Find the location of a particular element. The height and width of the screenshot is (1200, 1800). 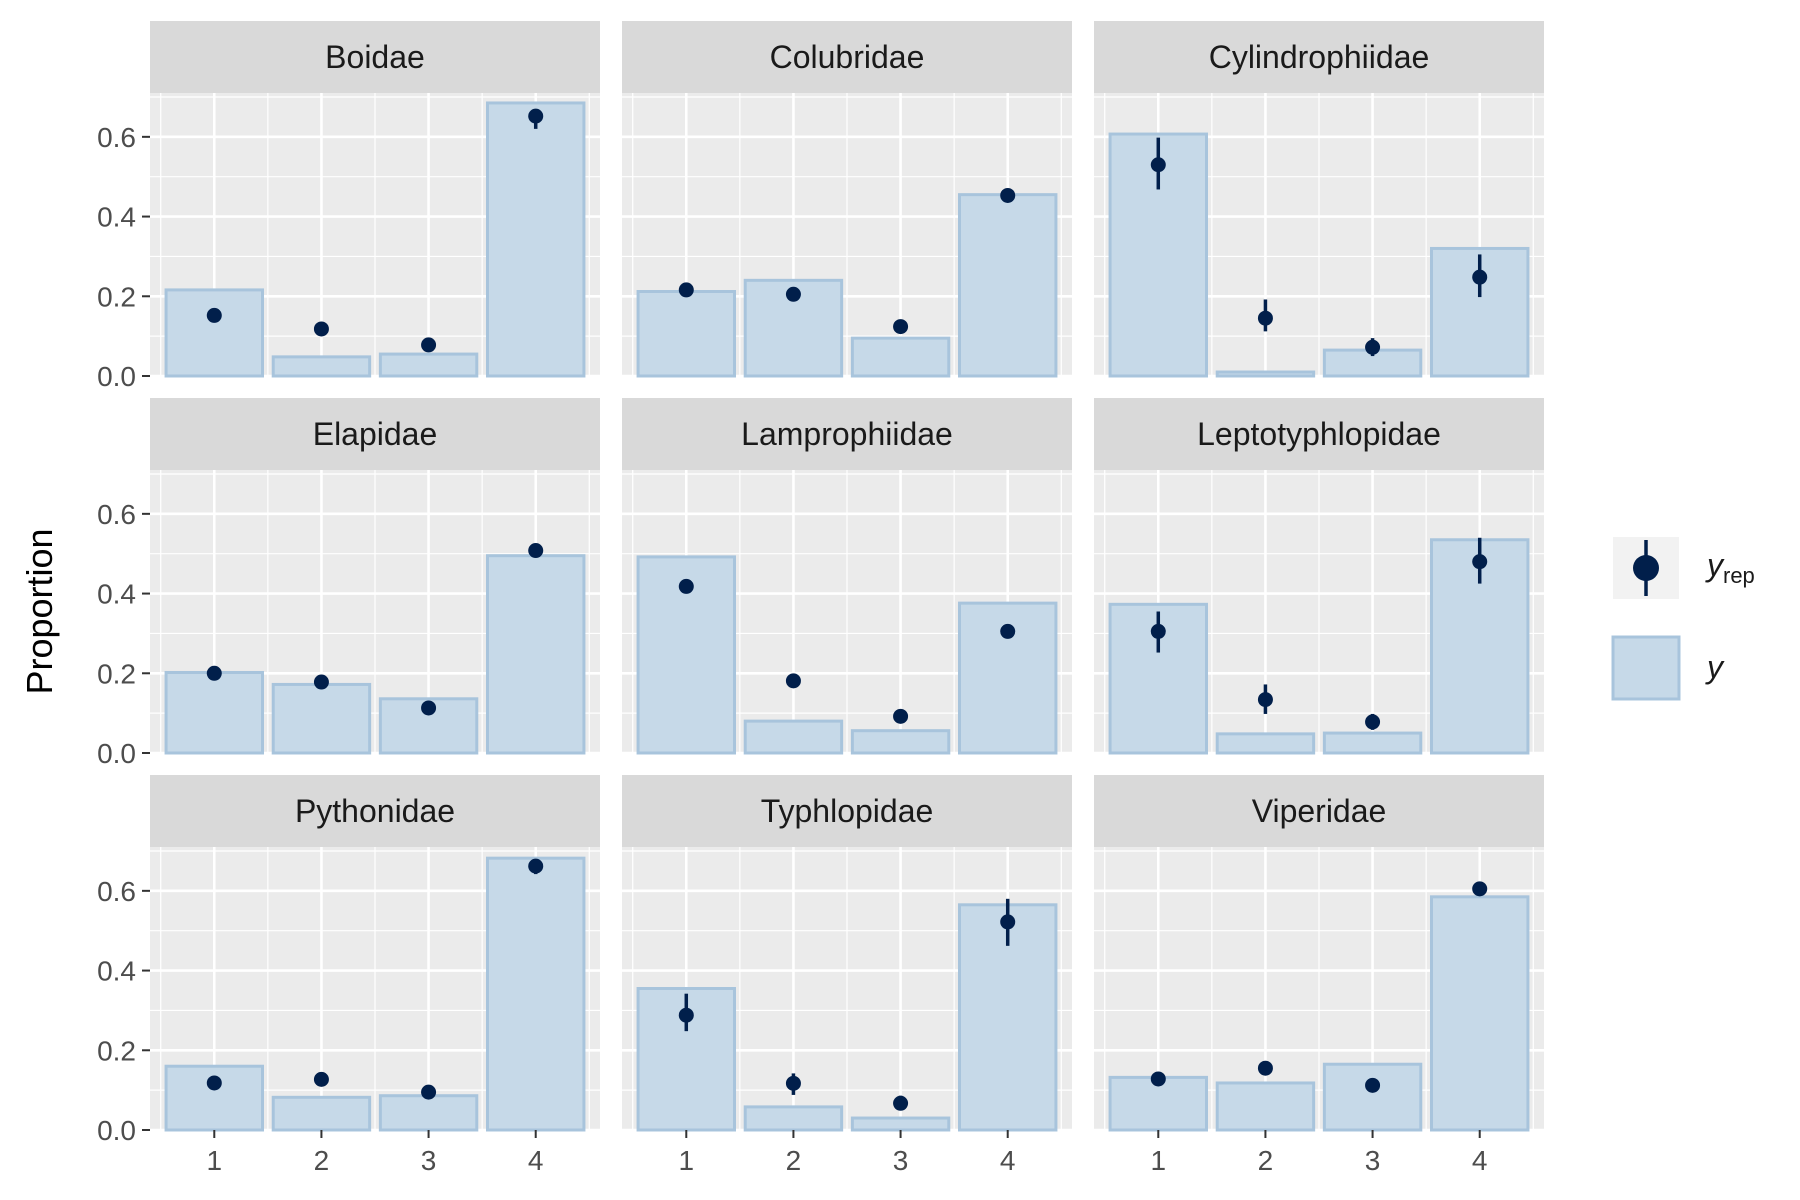

facet-label-pythonidae: Pythonidae is located at coordinates (375, 811).